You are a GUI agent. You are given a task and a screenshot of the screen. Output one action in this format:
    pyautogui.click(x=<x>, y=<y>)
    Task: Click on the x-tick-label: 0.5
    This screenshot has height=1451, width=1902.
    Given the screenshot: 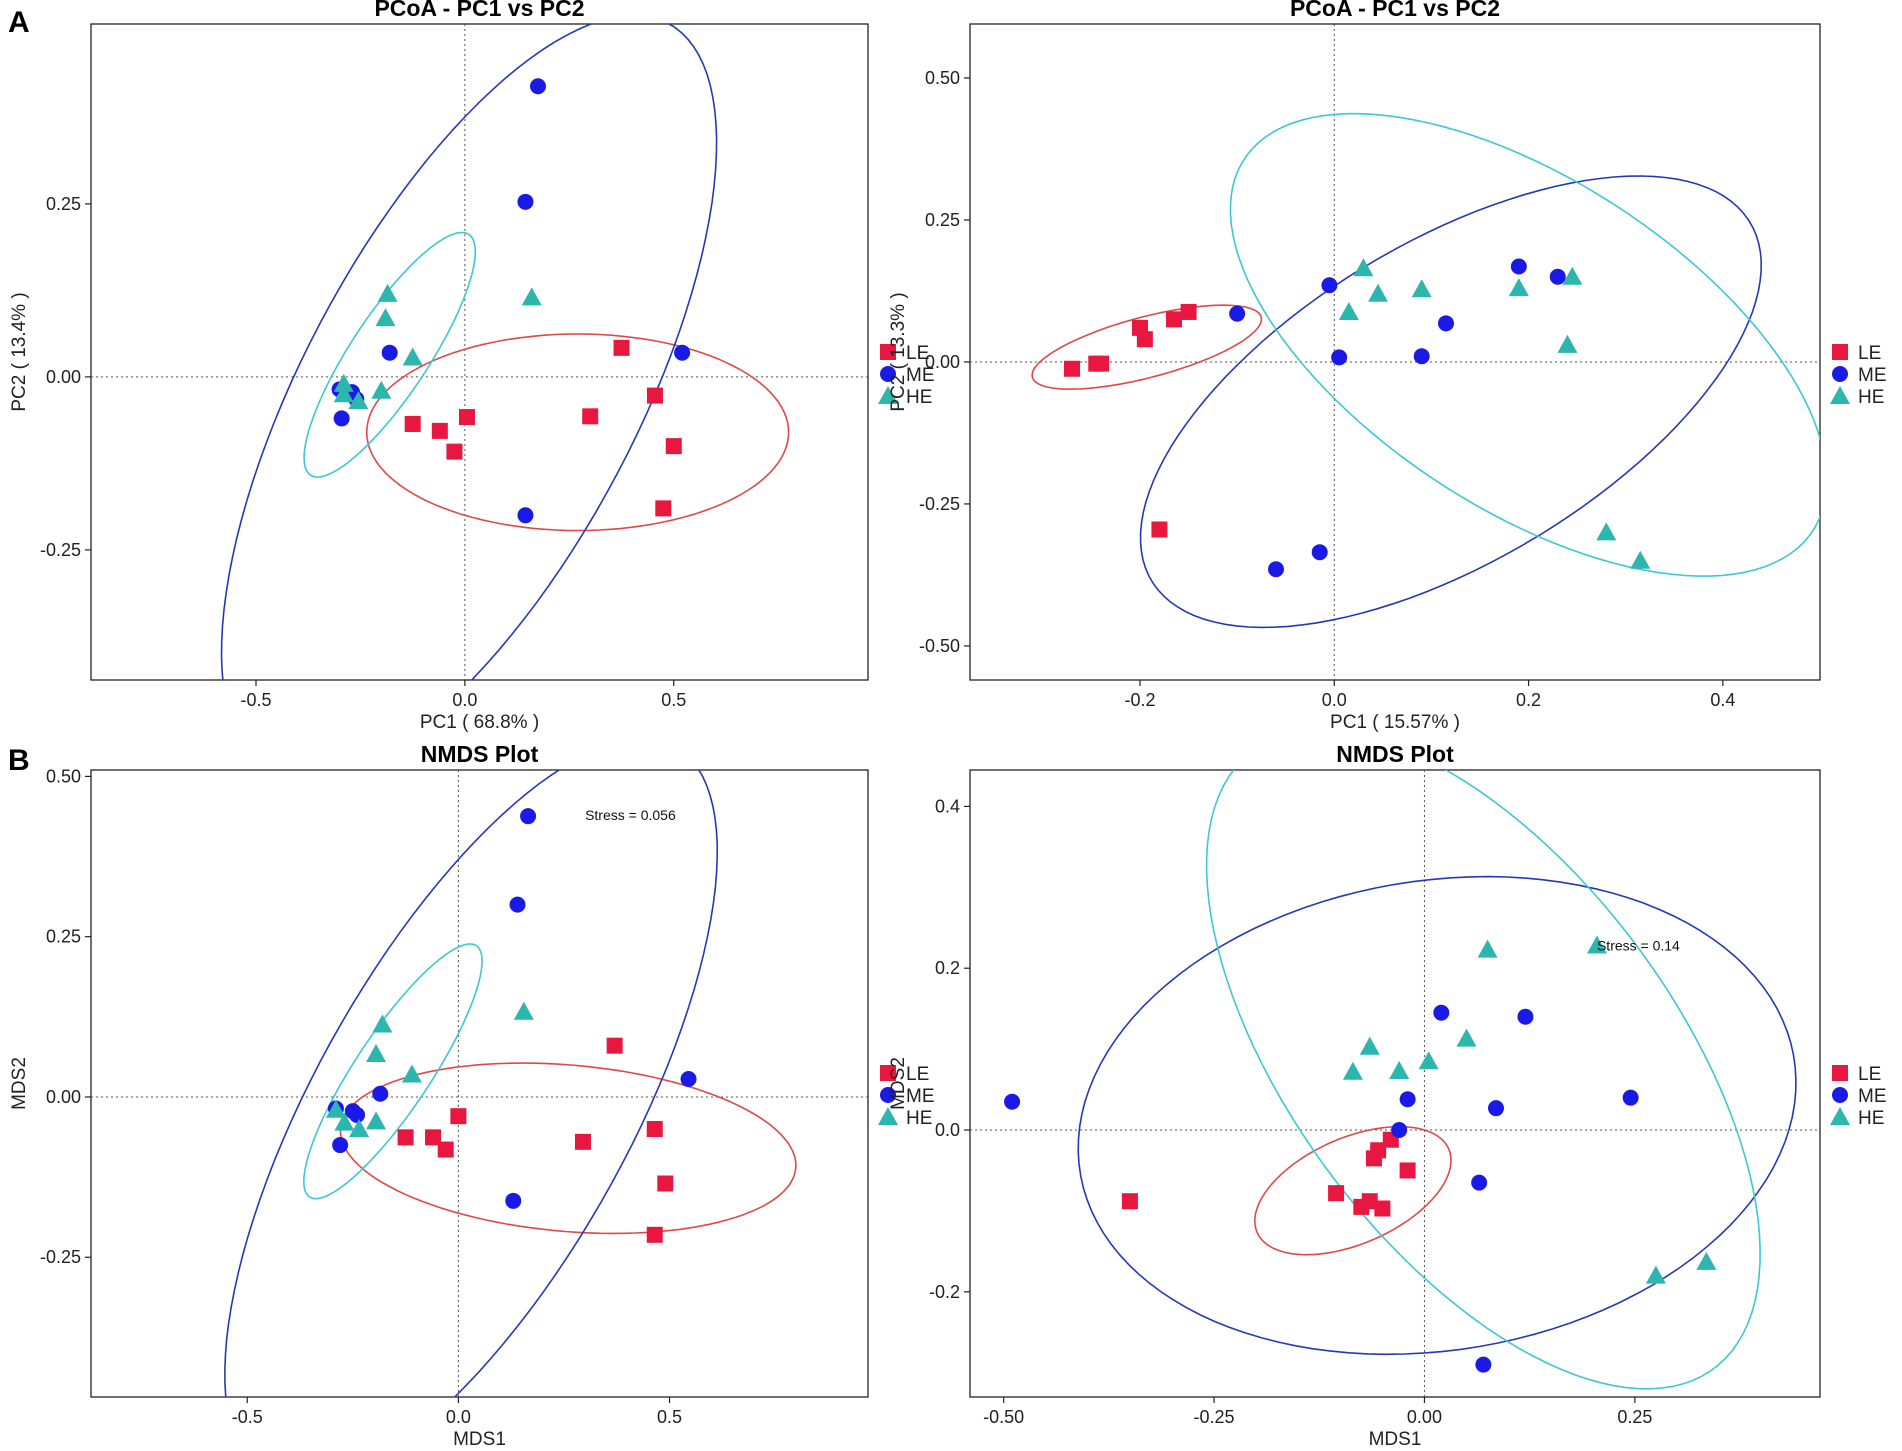 What is the action you would take?
    pyautogui.click(x=669, y=1417)
    